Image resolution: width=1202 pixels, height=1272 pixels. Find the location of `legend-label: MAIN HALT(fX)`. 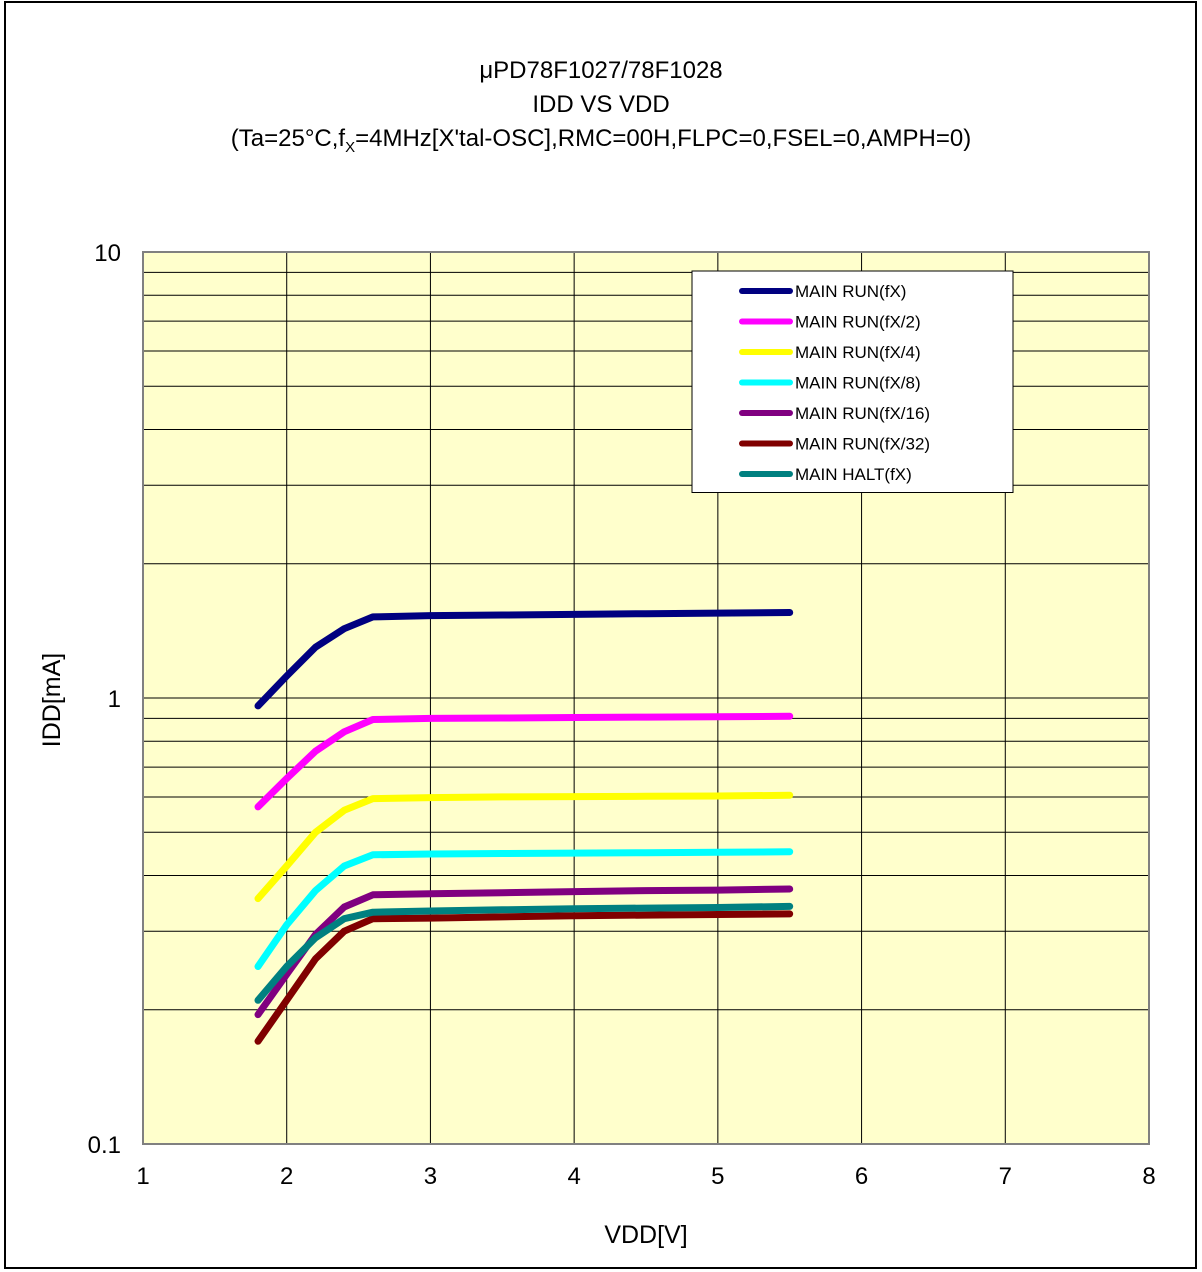

legend-label: MAIN HALT(fX) is located at coordinates (853, 474).